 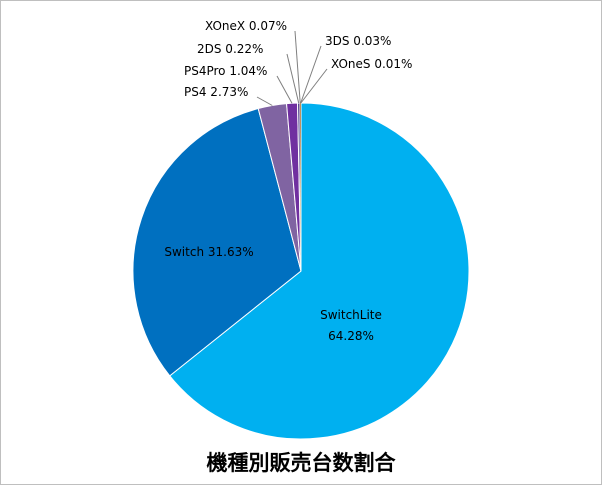 What do you see at coordinates (264, 101) in the screenshot?
I see `leader-line-ps4` at bounding box center [264, 101].